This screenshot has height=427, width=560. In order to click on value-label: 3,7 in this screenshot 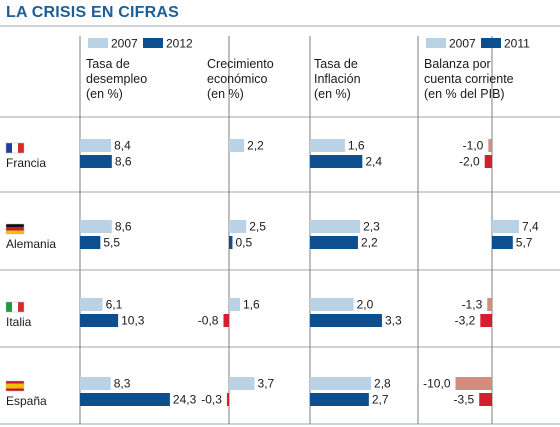, I will do `click(266, 384)`.